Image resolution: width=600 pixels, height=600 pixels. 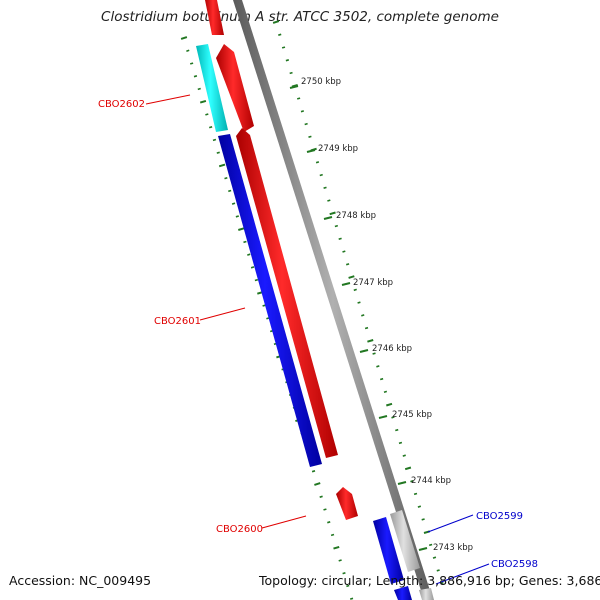 I want to click on cds-cbo2601-blue, so click(x=270, y=300).